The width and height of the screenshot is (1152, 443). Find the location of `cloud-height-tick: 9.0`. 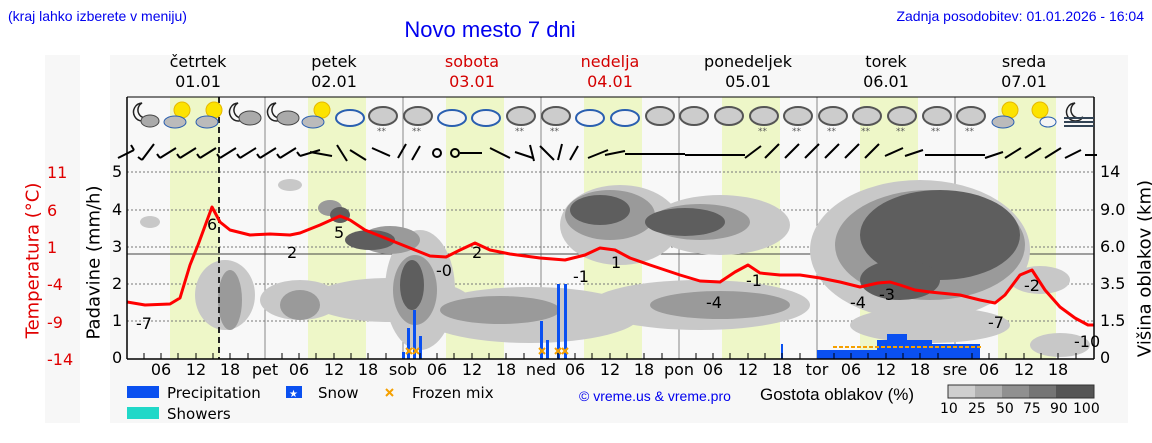

cloud-height-tick: 9.0 is located at coordinates (1113, 209).